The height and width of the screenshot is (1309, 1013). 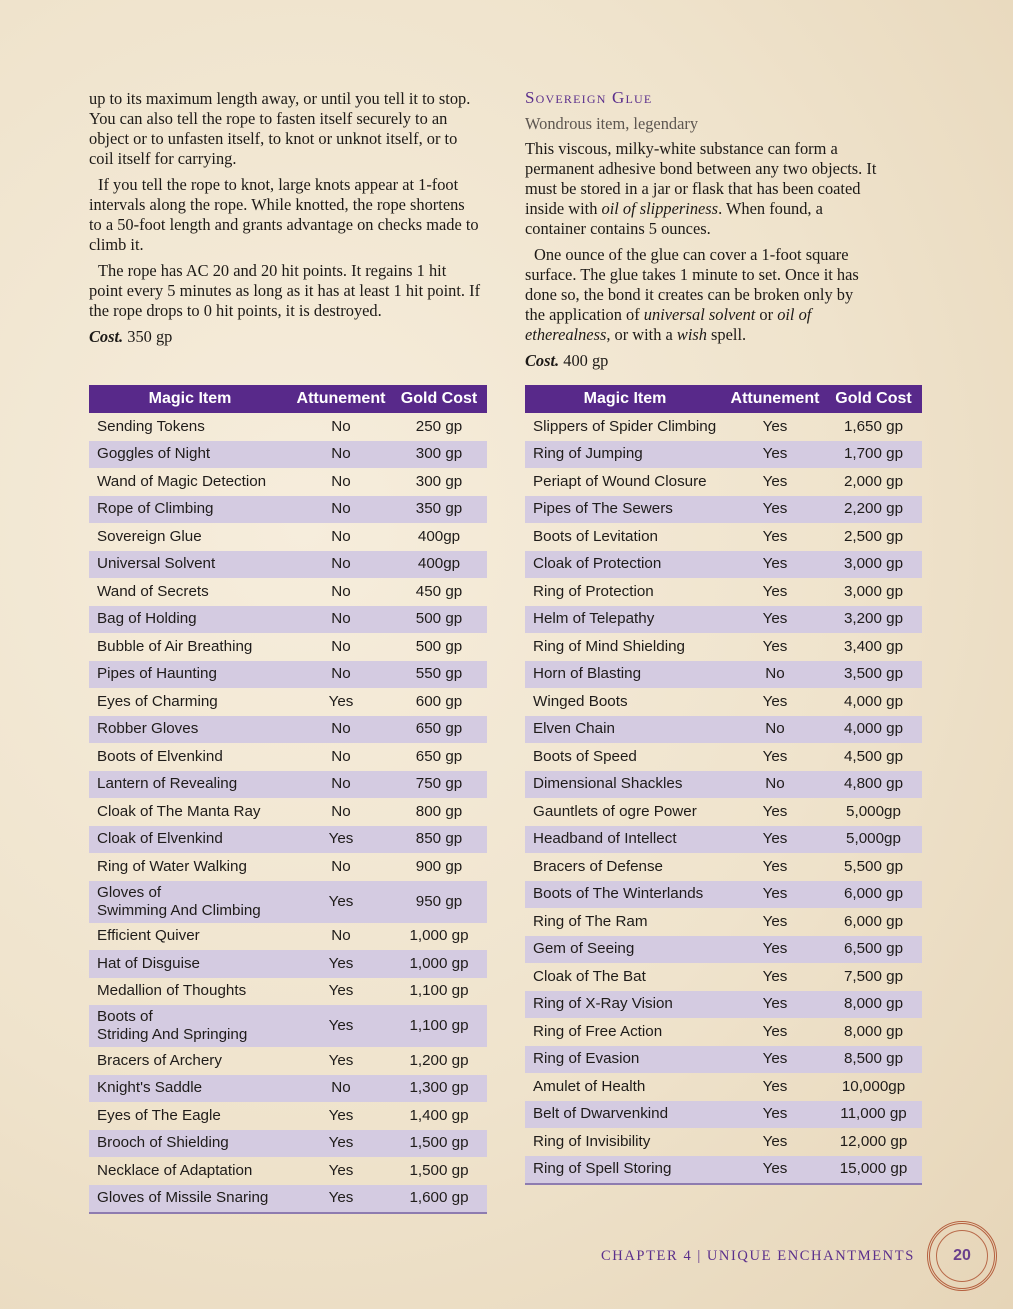 What do you see at coordinates (723, 949) in the screenshot?
I see `table-row: Gem of Seeing Yes 6,500 gp` at bounding box center [723, 949].